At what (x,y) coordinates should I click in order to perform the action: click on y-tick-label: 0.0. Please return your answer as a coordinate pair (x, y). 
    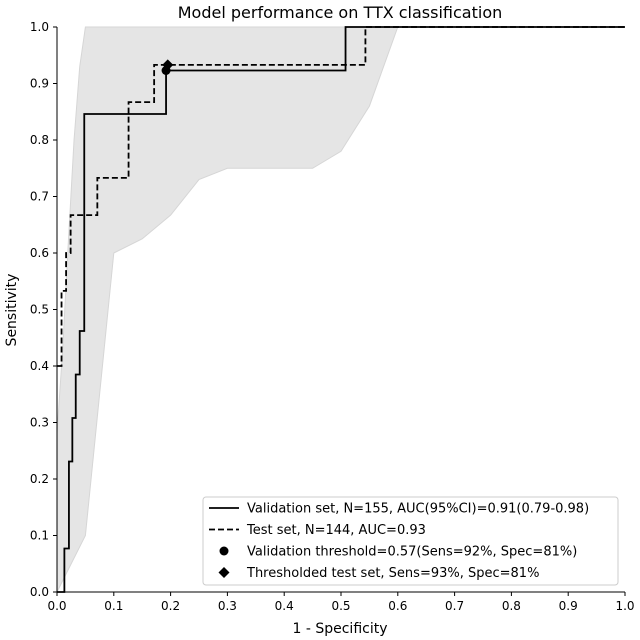
    Looking at the image, I should click on (39, 592).